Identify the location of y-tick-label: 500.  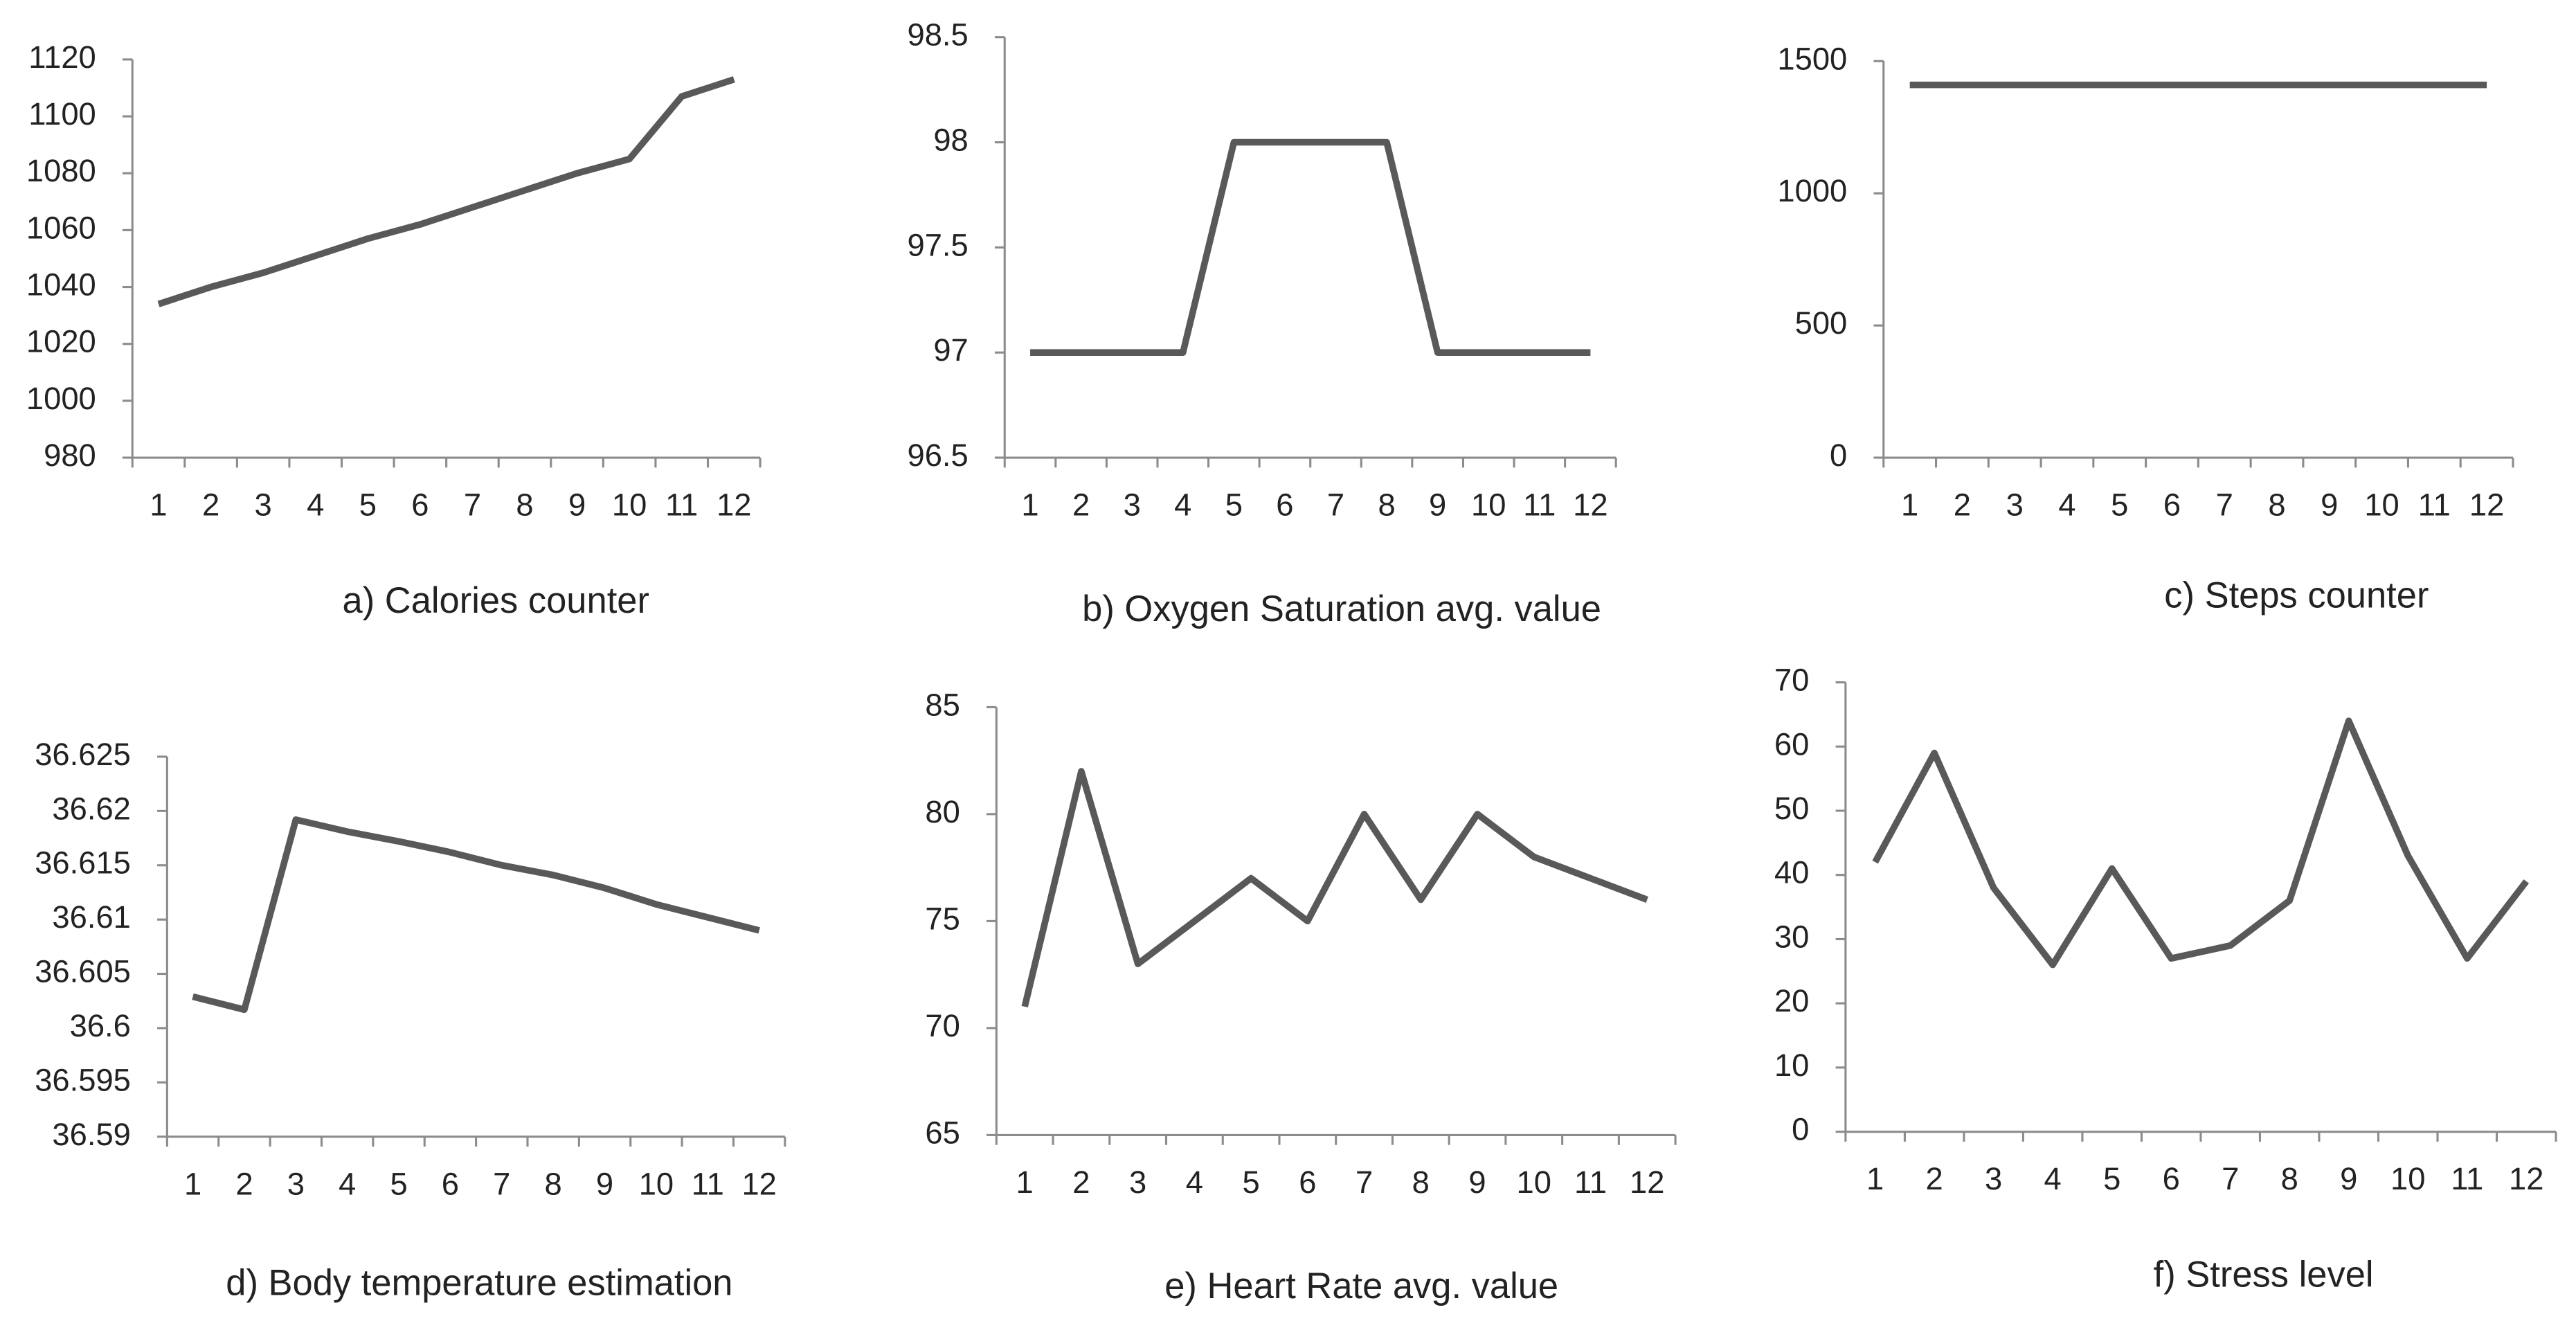
(1822, 323).